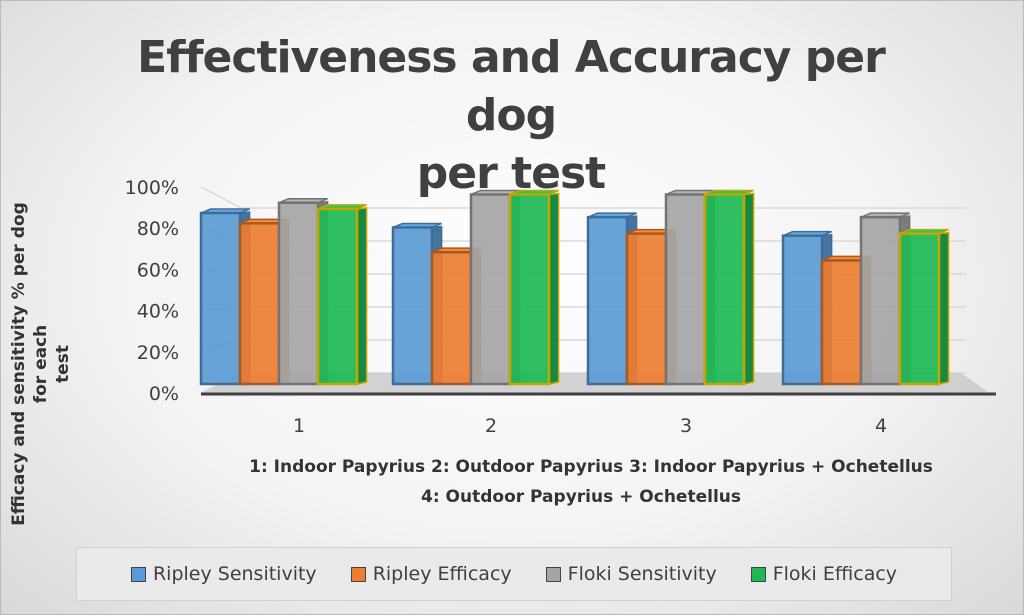 The image size is (1024, 616). Describe the element at coordinates (158, 353) in the screenshot. I see `y-tick-label: 20%` at that location.